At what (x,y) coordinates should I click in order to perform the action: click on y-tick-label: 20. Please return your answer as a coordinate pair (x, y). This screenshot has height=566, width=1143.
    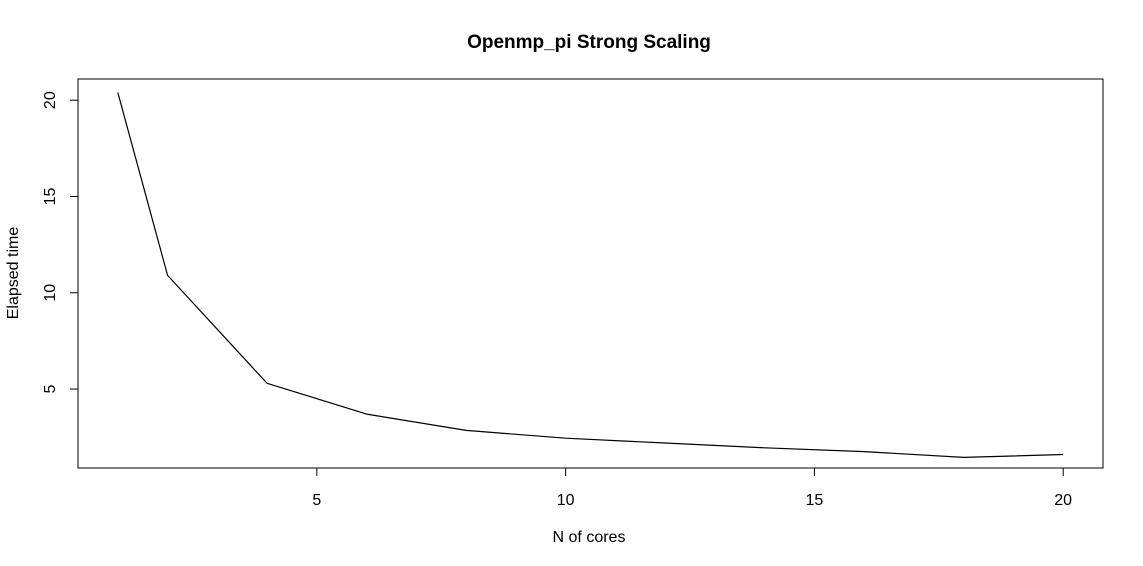
    Looking at the image, I should click on (50, 100).